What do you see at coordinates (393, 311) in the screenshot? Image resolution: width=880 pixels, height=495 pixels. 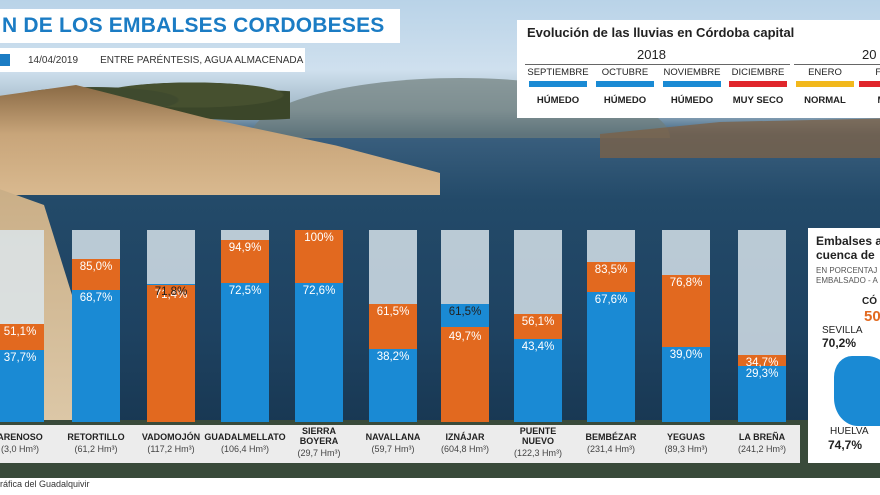 I see `previous-value-label: 61,5%` at bounding box center [393, 311].